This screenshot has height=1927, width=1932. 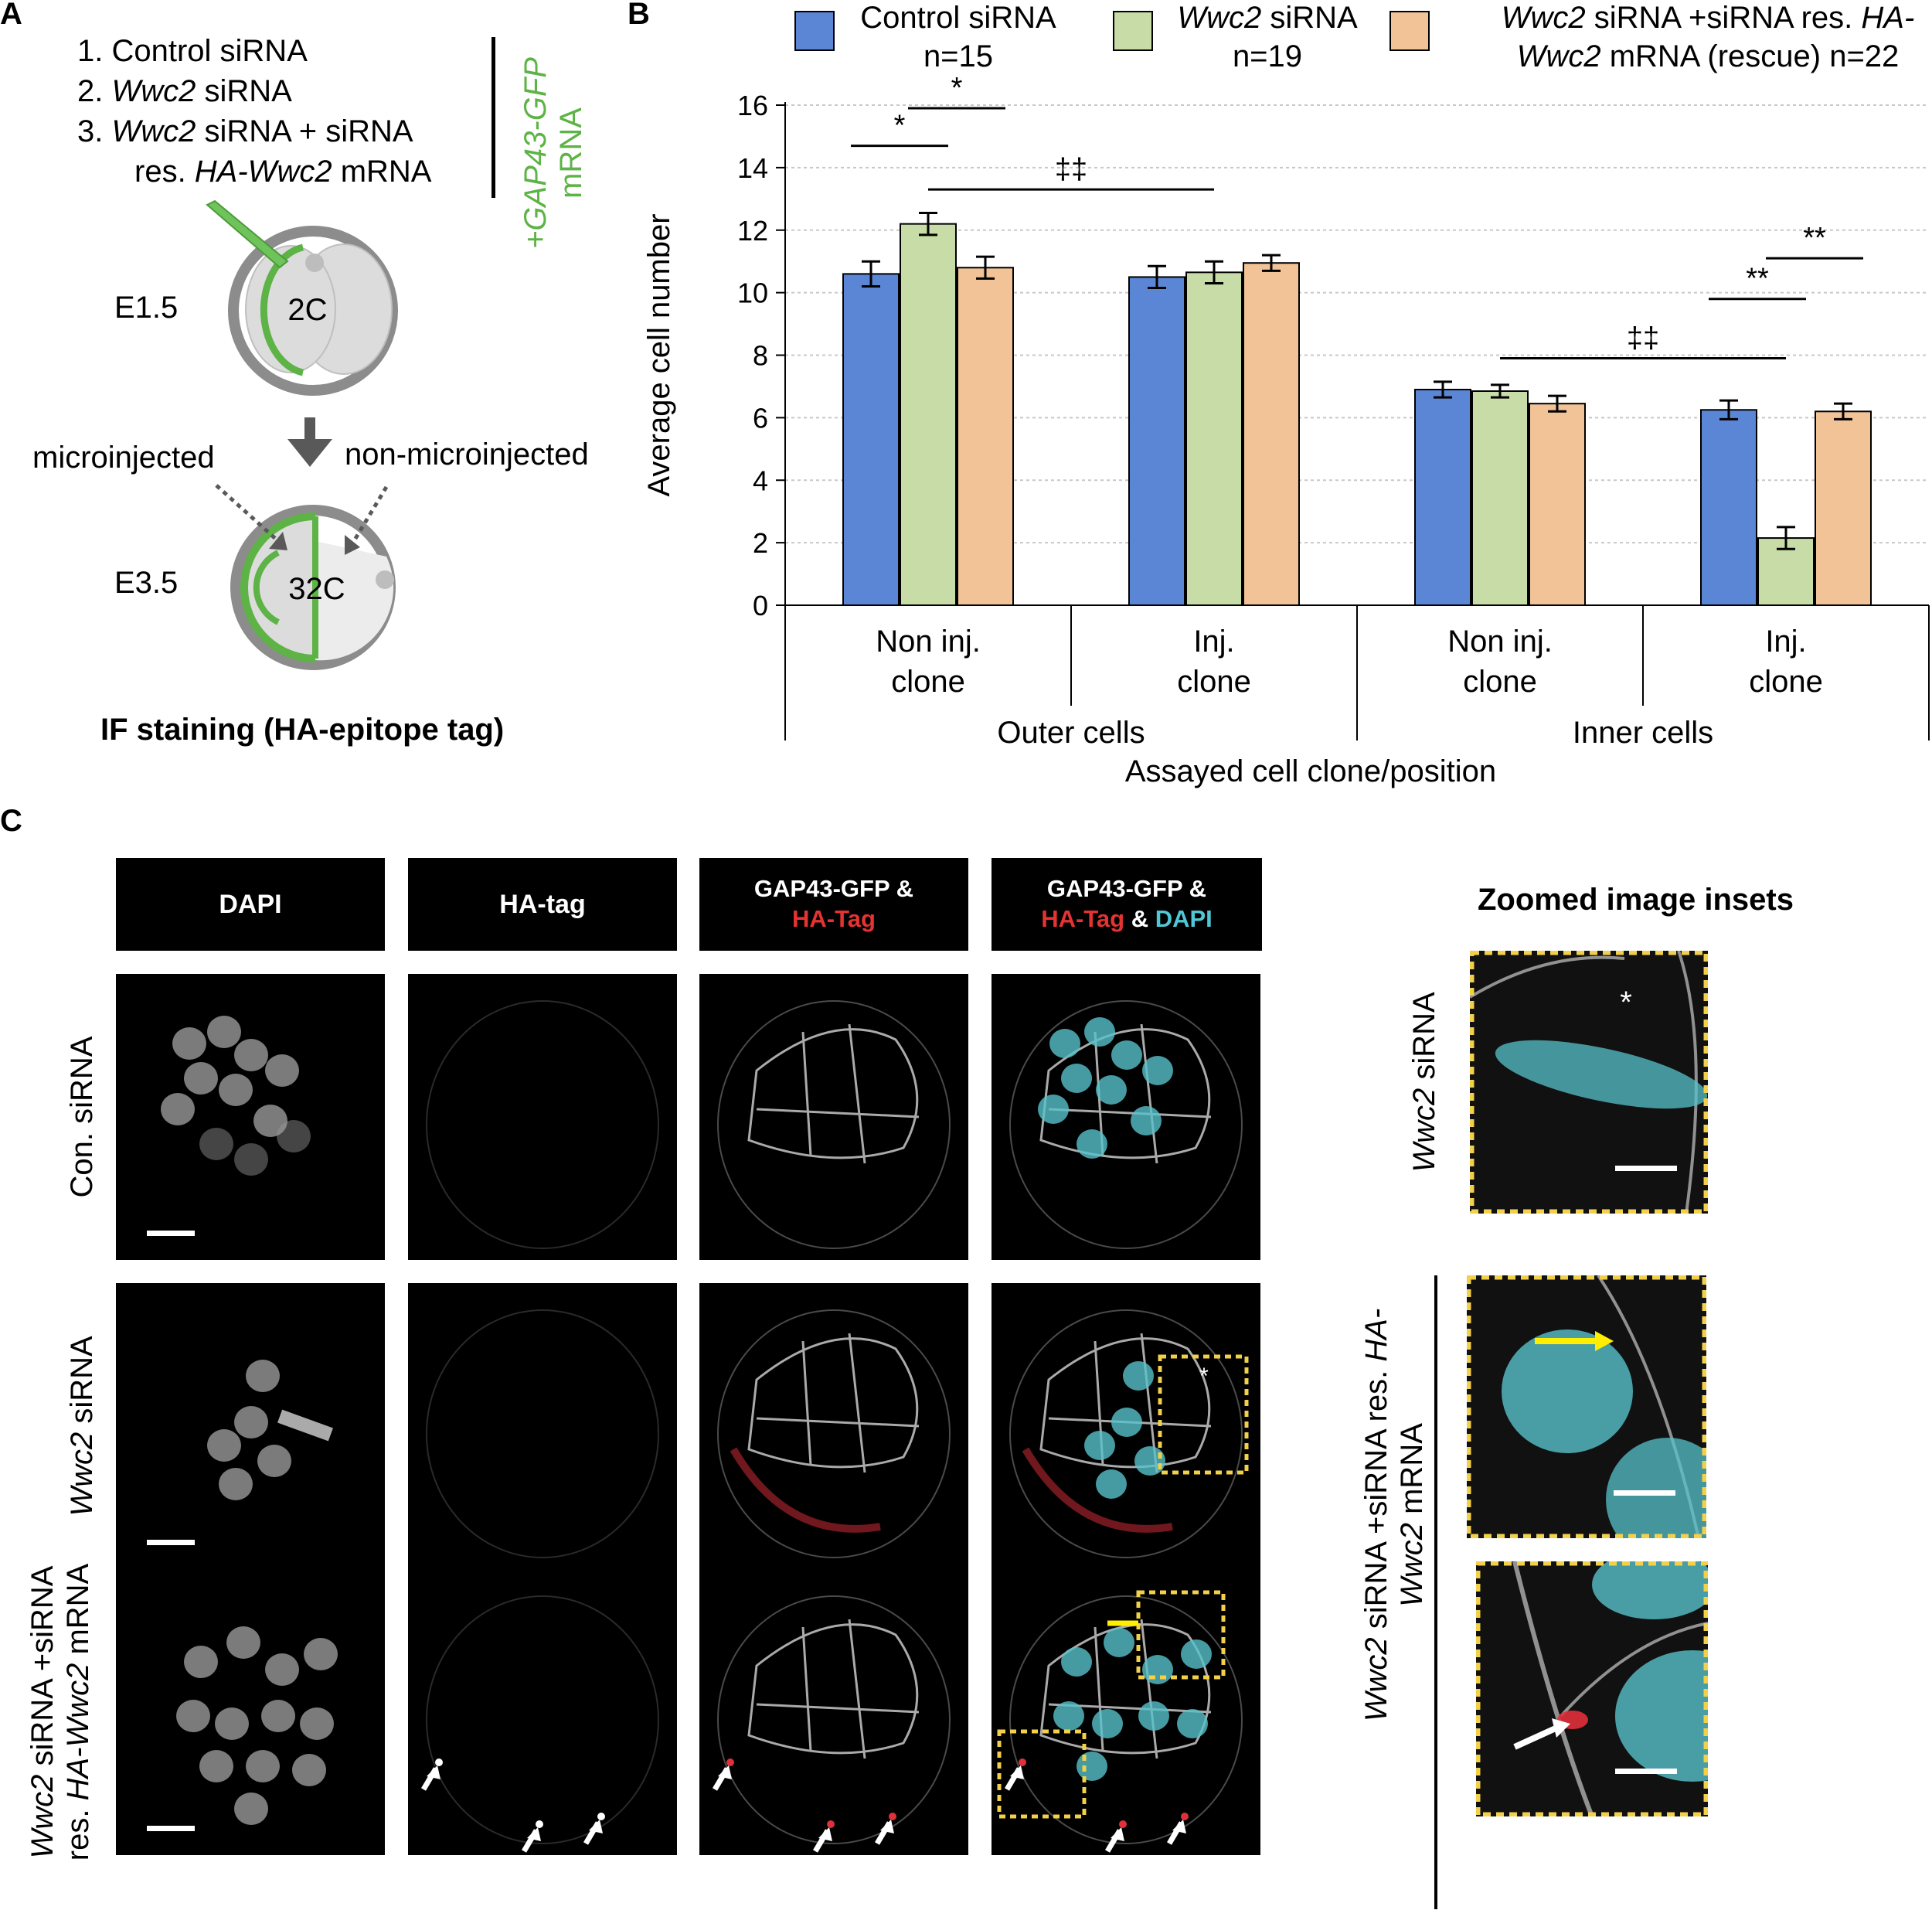 What do you see at coordinates (146, 308) in the screenshot?
I see `stage-e1-5: E1.5` at bounding box center [146, 308].